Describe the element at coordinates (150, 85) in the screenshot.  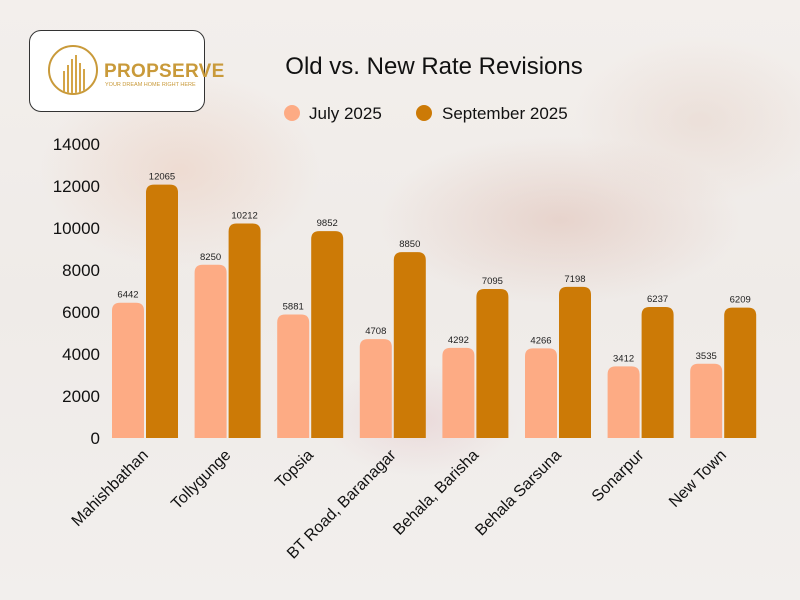
I see `brand-tagline: YOUR DREAM HOME RIGHT HERE` at that location.